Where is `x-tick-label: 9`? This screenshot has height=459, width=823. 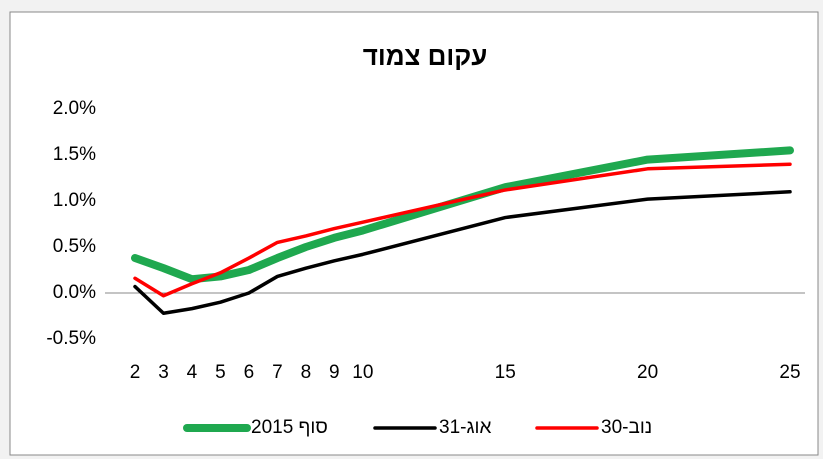
x-tick-label: 9 is located at coordinates (334, 372).